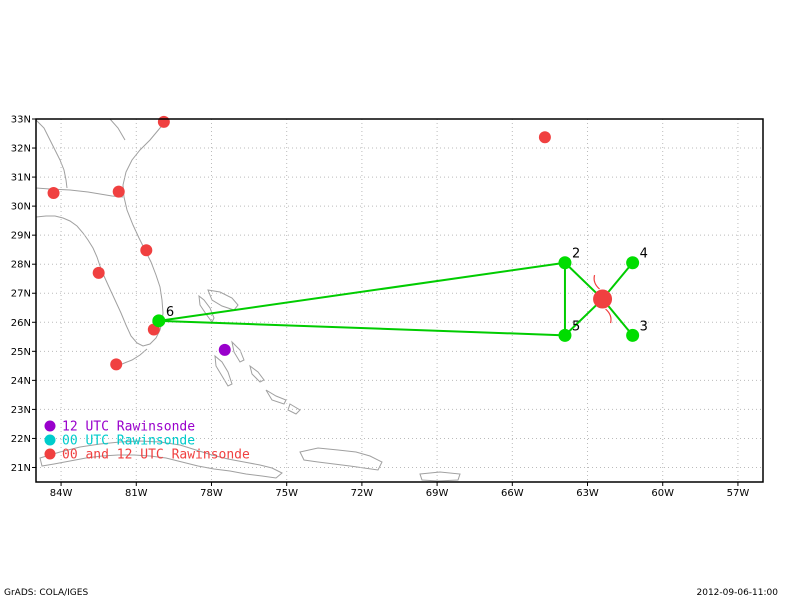  I want to click on y-tick-label: 24N, so click(21, 381).